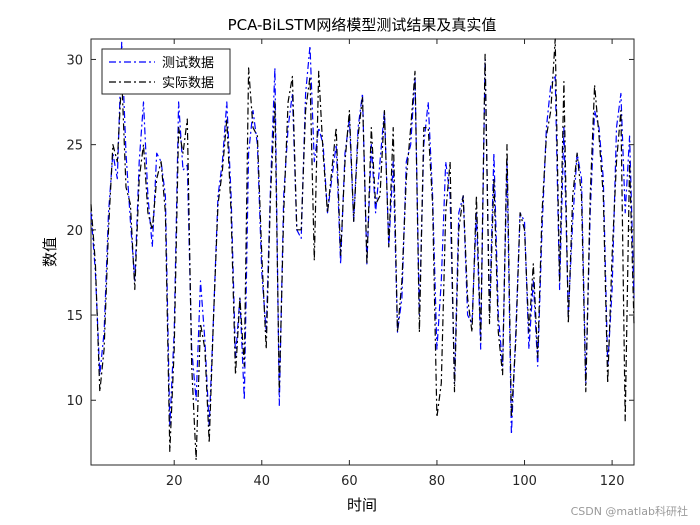  What do you see at coordinates (524, 481) in the screenshot?
I see `x-tick-label: 100` at bounding box center [524, 481].